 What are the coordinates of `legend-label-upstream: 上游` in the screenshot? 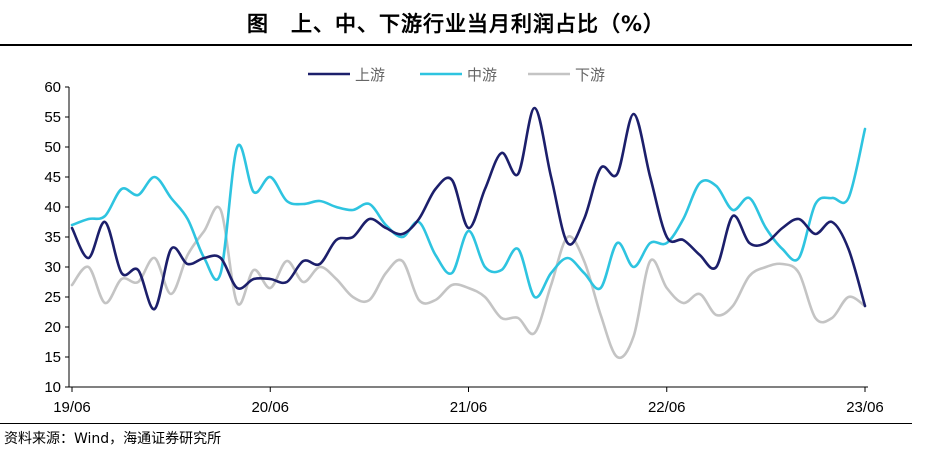 It's located at (370, 75).